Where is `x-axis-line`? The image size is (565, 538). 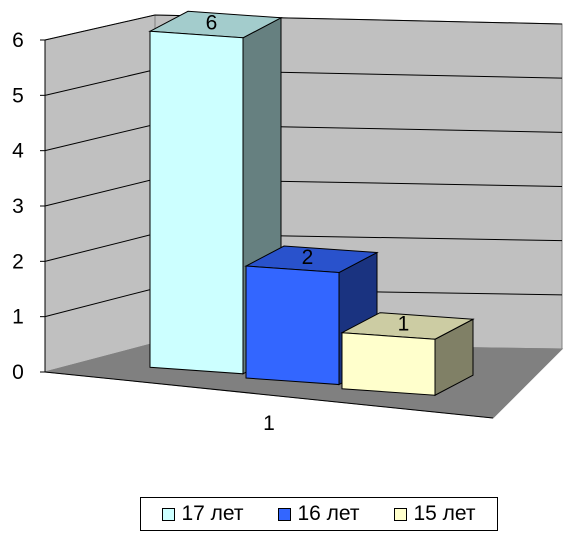 x-axis-line is located at coordinates (269, 395).